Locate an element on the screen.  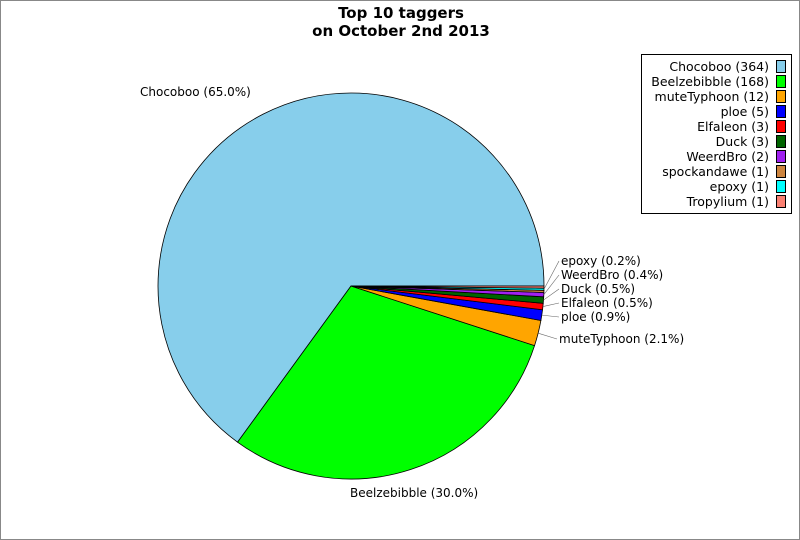
legend-label: muteTyphoon (12) is located at coordinates (711, 96).